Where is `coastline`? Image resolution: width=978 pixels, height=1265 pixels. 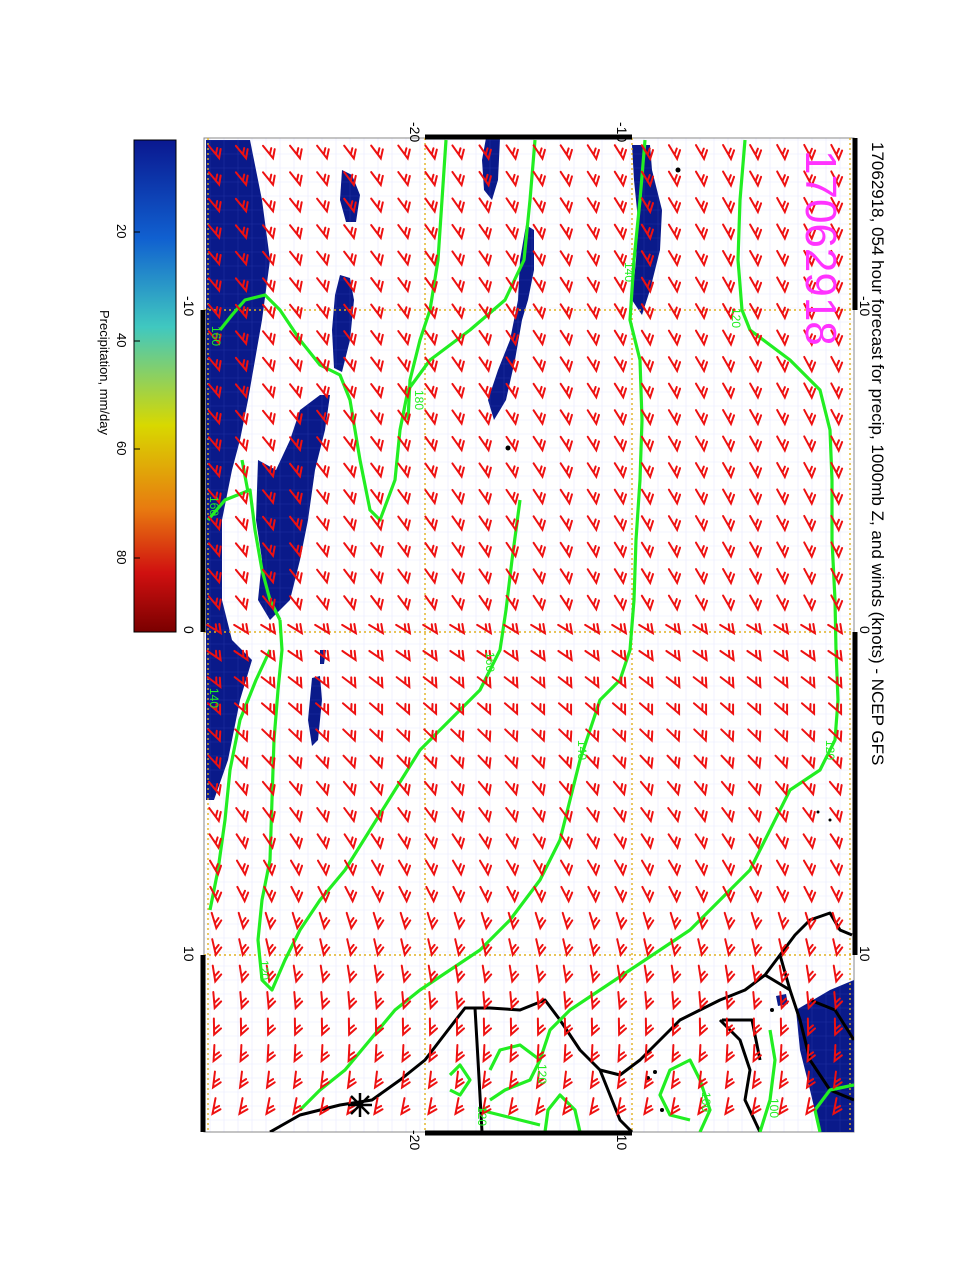 coastline is located at coordinates (561, 1021).